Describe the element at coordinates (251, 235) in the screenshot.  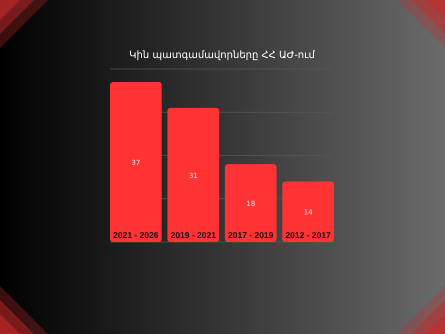
I see `x-tick-label: 2017 - 2019` at that location.